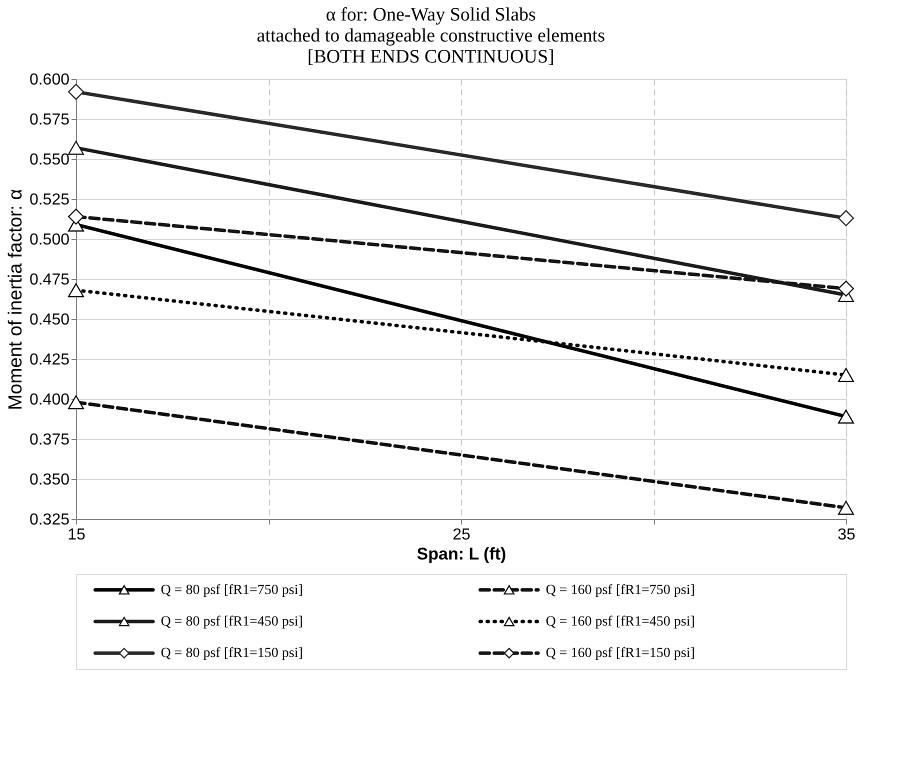  I want to click on y-tick-label: 0.500, so click(49, 240).